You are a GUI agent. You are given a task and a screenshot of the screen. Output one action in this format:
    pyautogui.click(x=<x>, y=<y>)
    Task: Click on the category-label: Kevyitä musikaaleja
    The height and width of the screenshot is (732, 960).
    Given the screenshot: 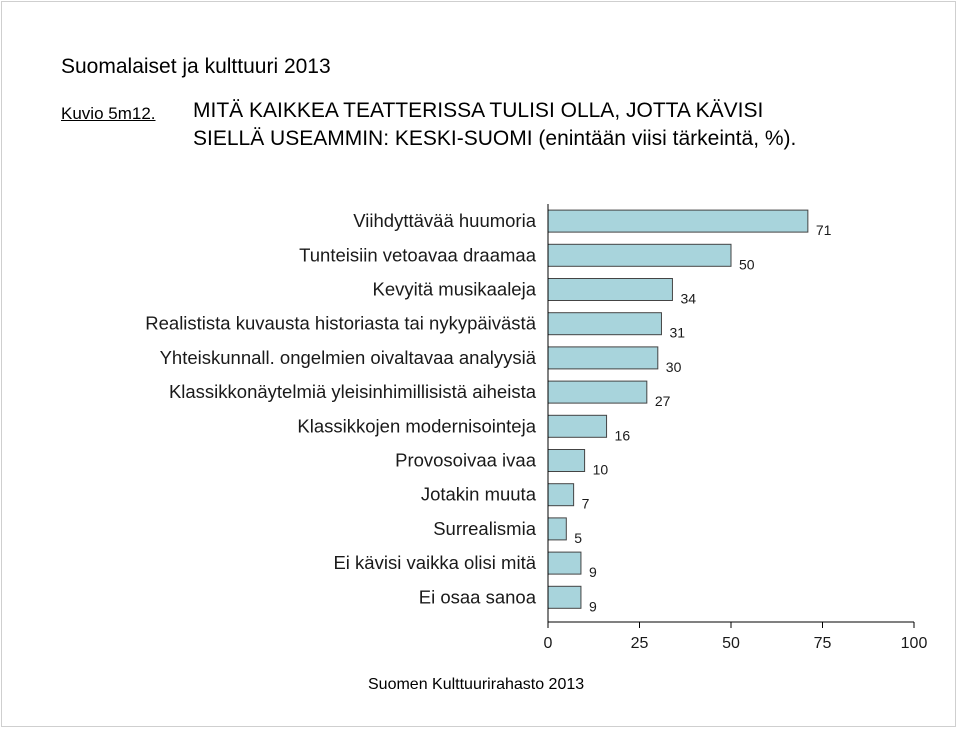 What is the action you would take?
    pyautogui.click(x=455, y=289)
    